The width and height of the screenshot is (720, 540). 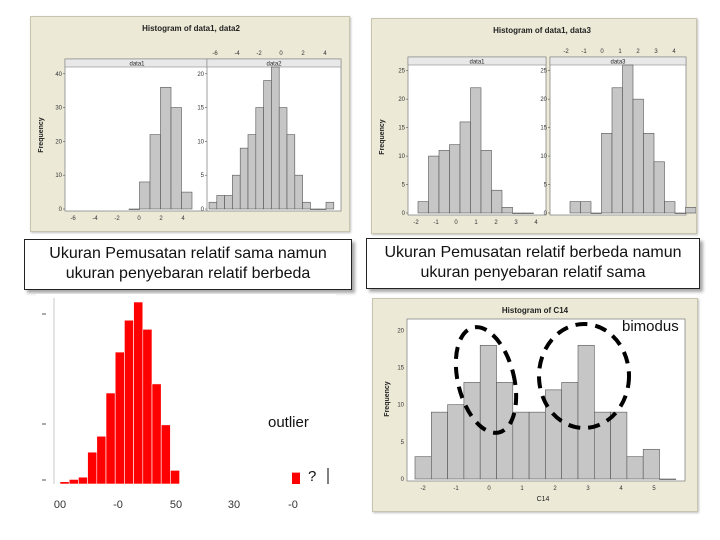 I want to click on x-tick-data3-1: -1, so click(x=584, y=52).